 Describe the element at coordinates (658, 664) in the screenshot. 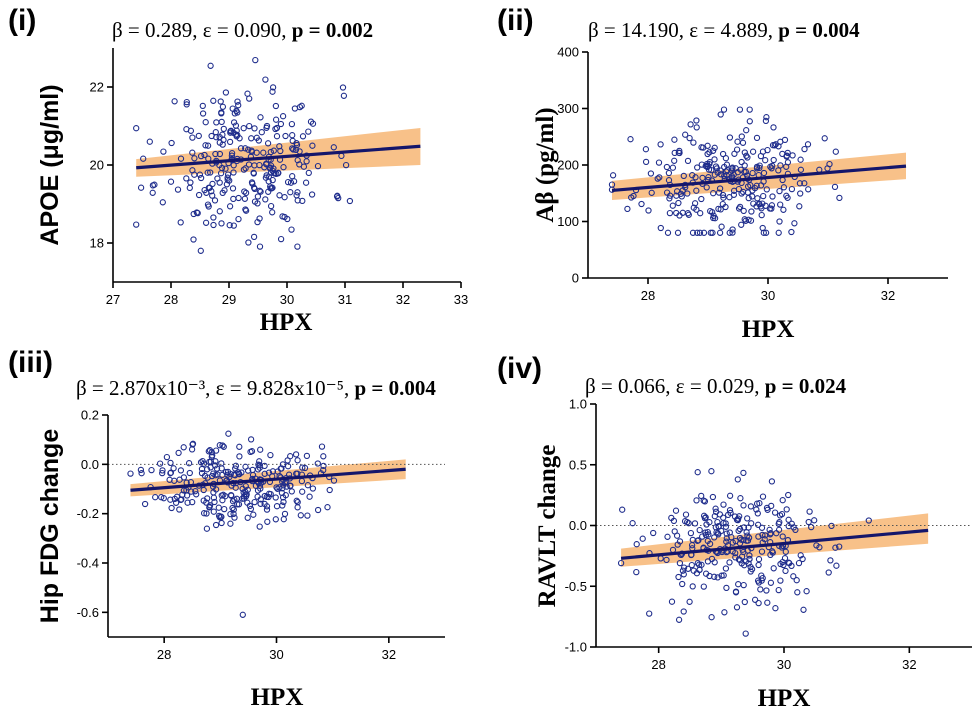

I see `x-tick-label: 28` at that location.